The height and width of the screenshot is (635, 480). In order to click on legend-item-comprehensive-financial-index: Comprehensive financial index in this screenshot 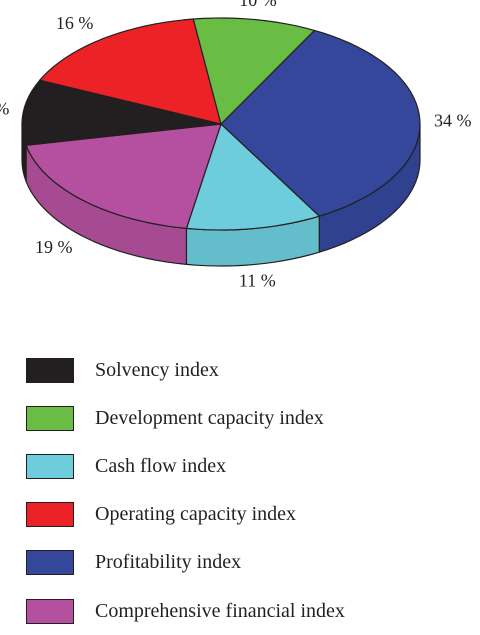, I will do `click(185, 611)`.